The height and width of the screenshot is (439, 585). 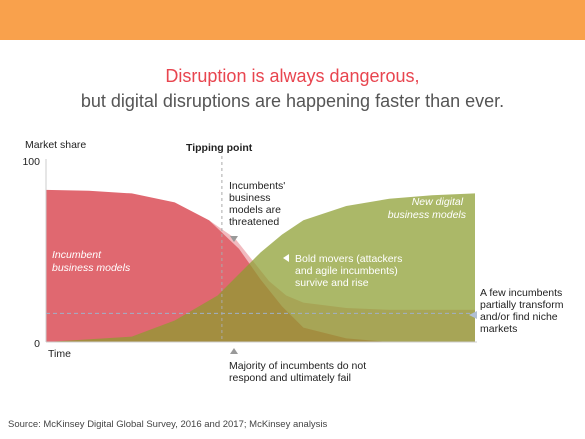 I want to click on triangle-down-icon, so click(x=234, y=239).